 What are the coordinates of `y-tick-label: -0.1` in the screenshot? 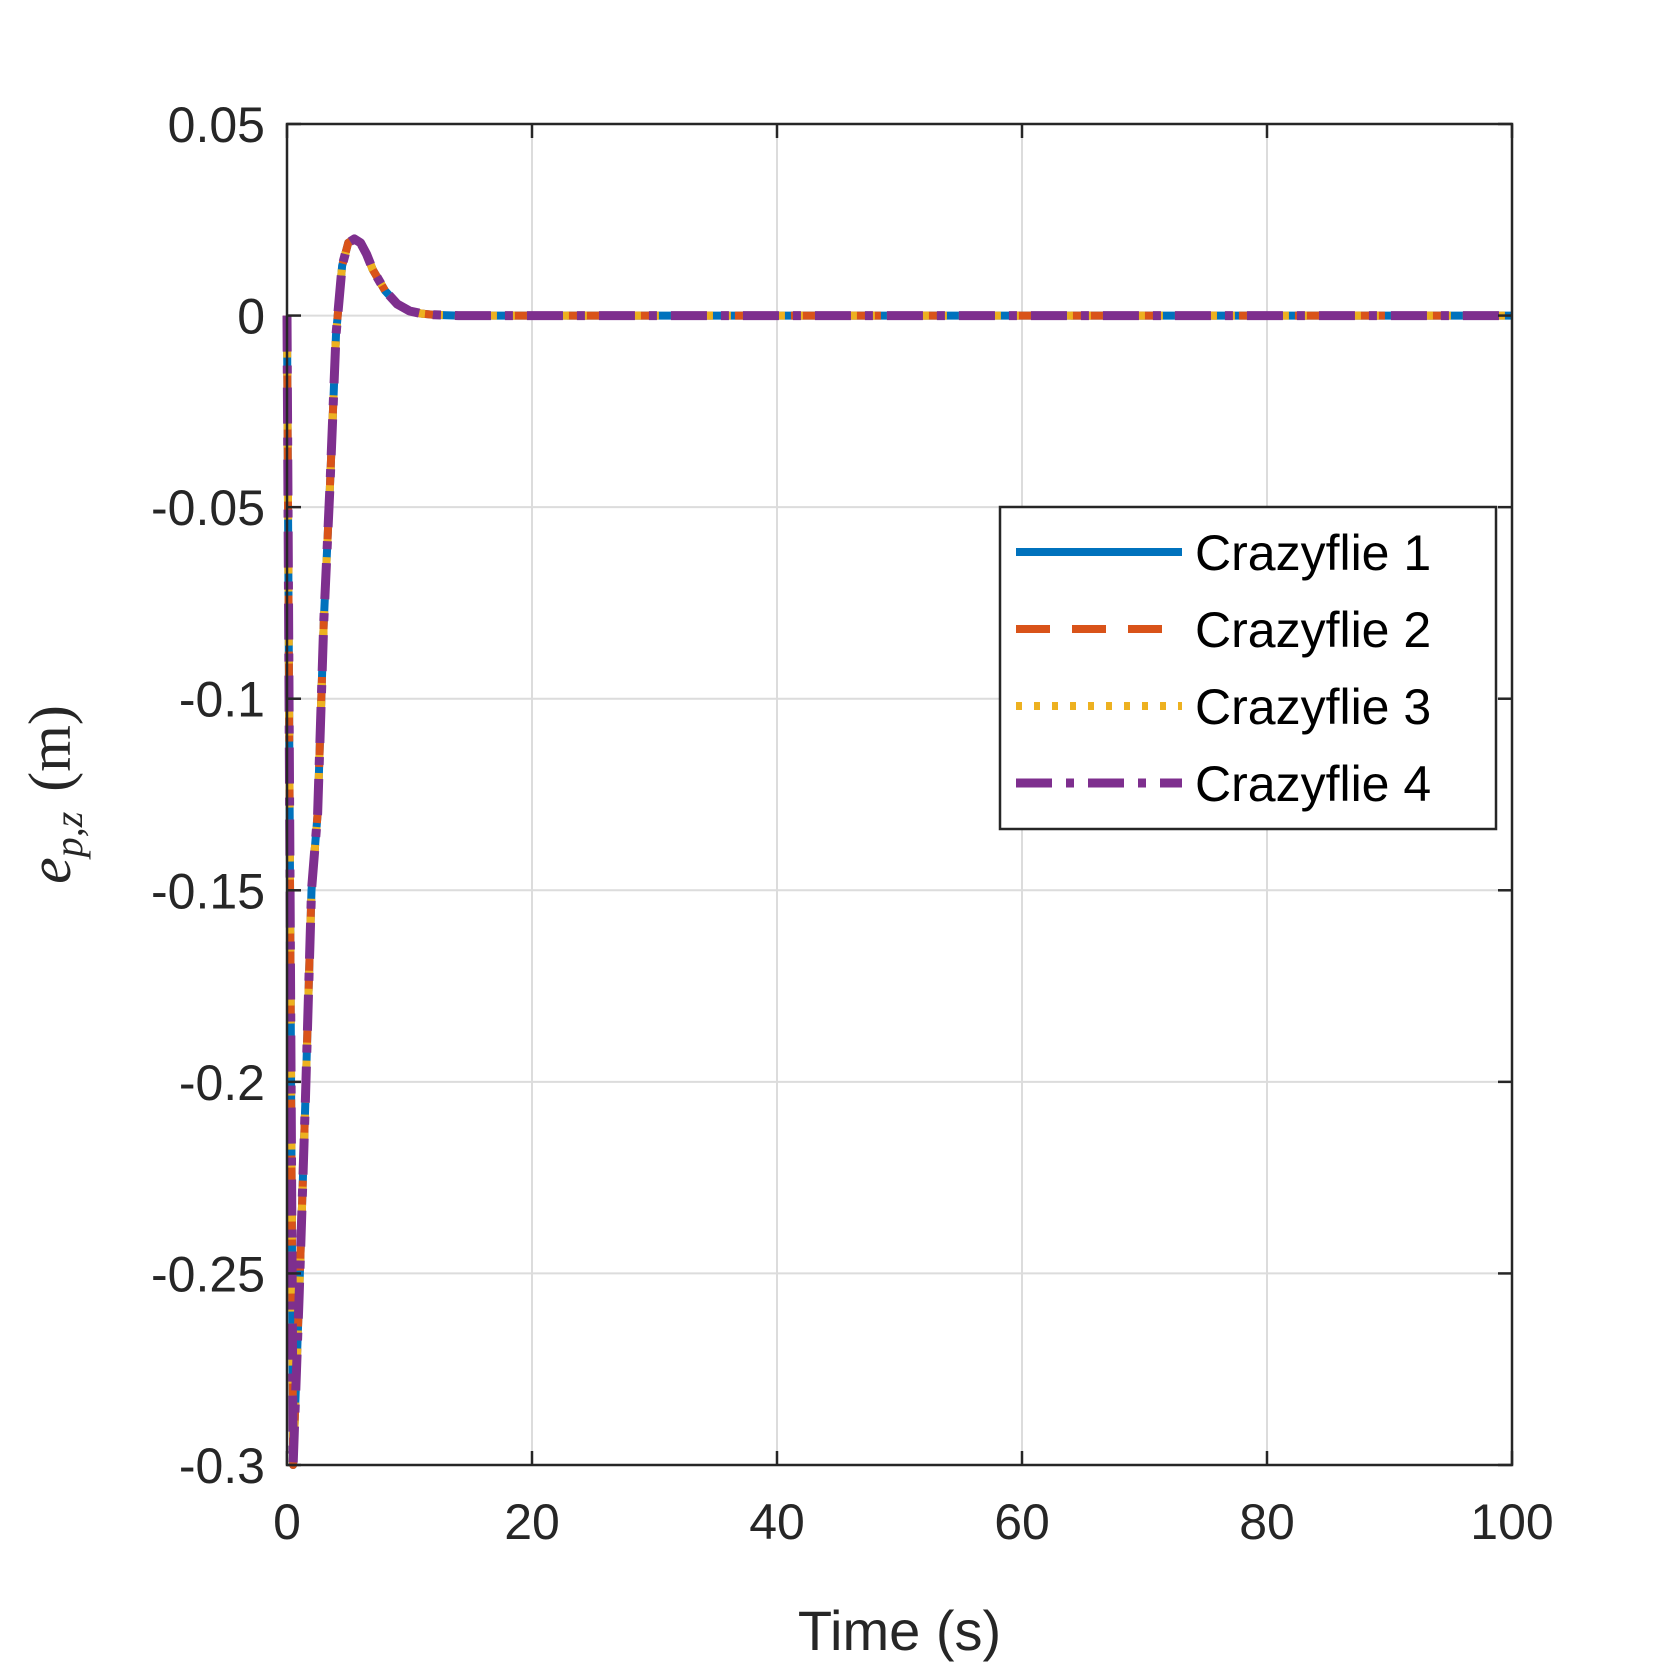 It's located at (222, 700).